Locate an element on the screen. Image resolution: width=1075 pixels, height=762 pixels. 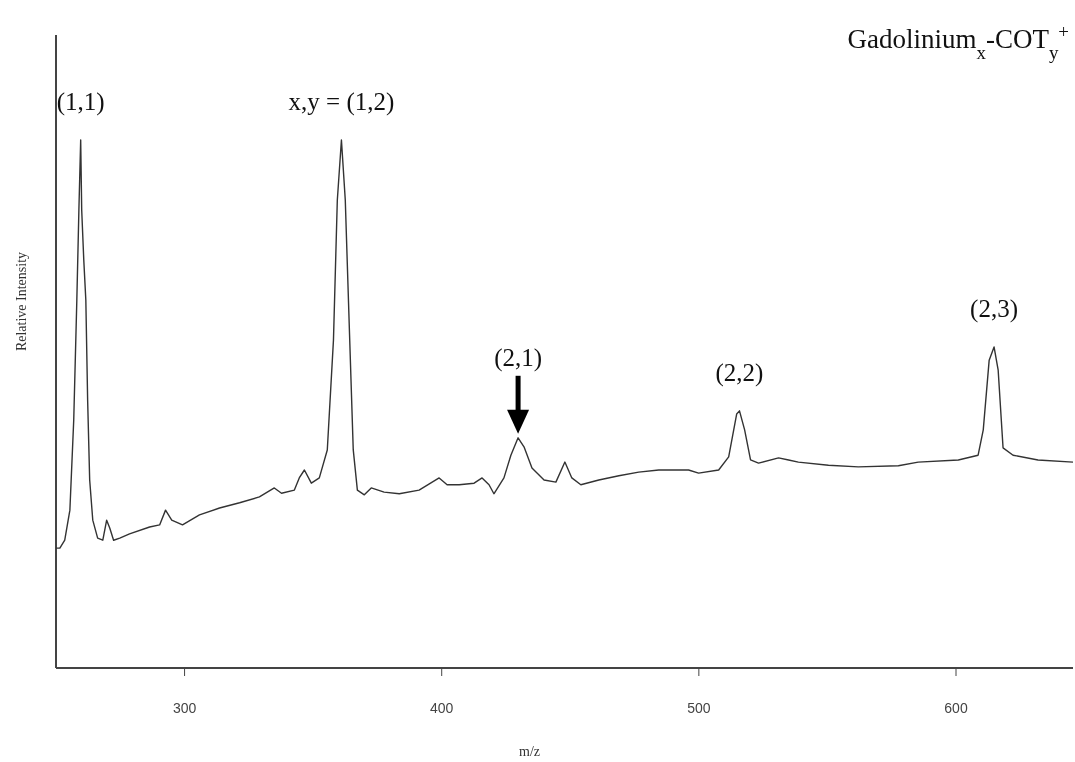
x-axis-title: m/z is located at coordinates (529, 751).